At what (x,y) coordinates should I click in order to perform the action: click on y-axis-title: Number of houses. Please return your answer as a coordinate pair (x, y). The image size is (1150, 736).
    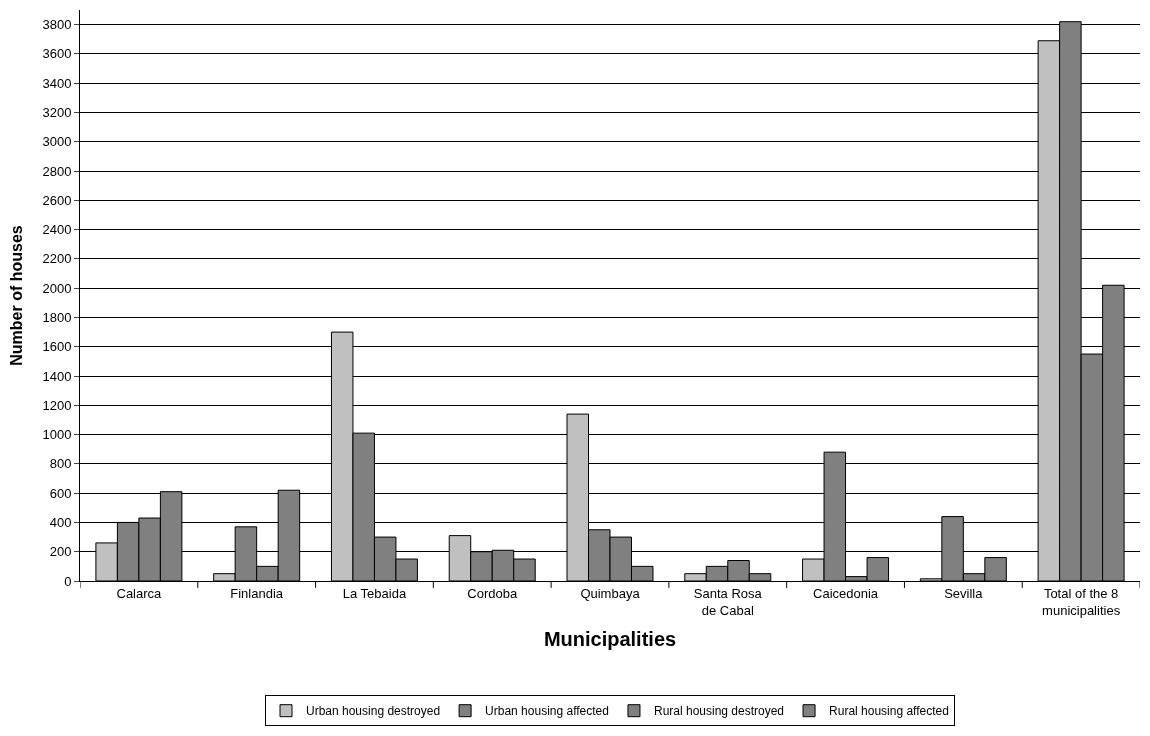
    Looking at the image, I should click on (17, 295).